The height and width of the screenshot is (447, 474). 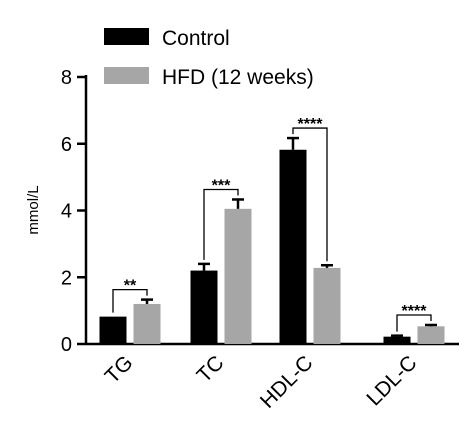 What do you see at coordinates (238, 276) in the screenshot?
I see `bar-hfd-12-weeks-tc` at bounding box center [238, 276].